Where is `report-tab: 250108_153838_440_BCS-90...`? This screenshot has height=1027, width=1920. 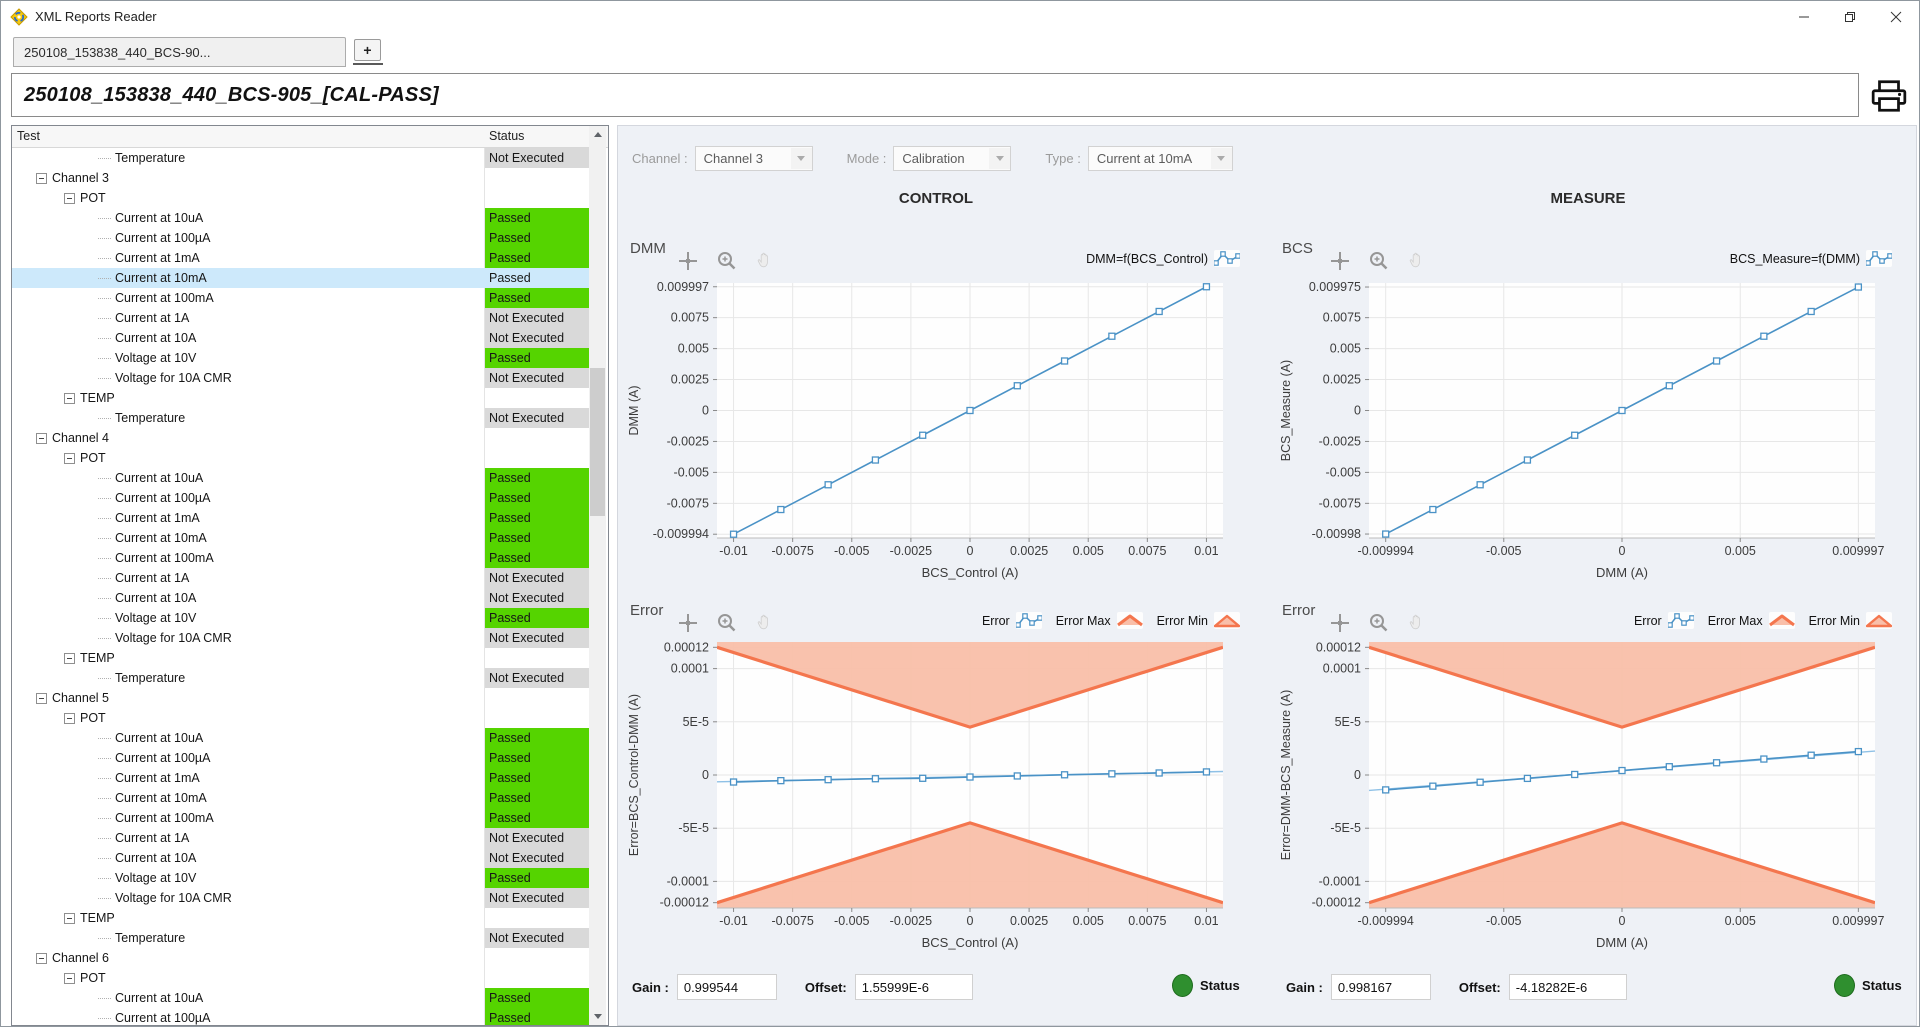 report-tab: 250108_153838_440_BCS-90... is located at coordinates (179, 52).